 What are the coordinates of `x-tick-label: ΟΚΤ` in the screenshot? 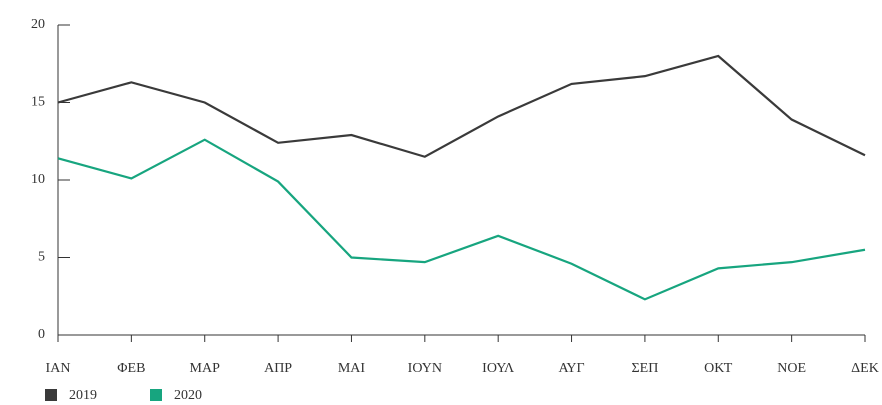 It's located at (718, 368).